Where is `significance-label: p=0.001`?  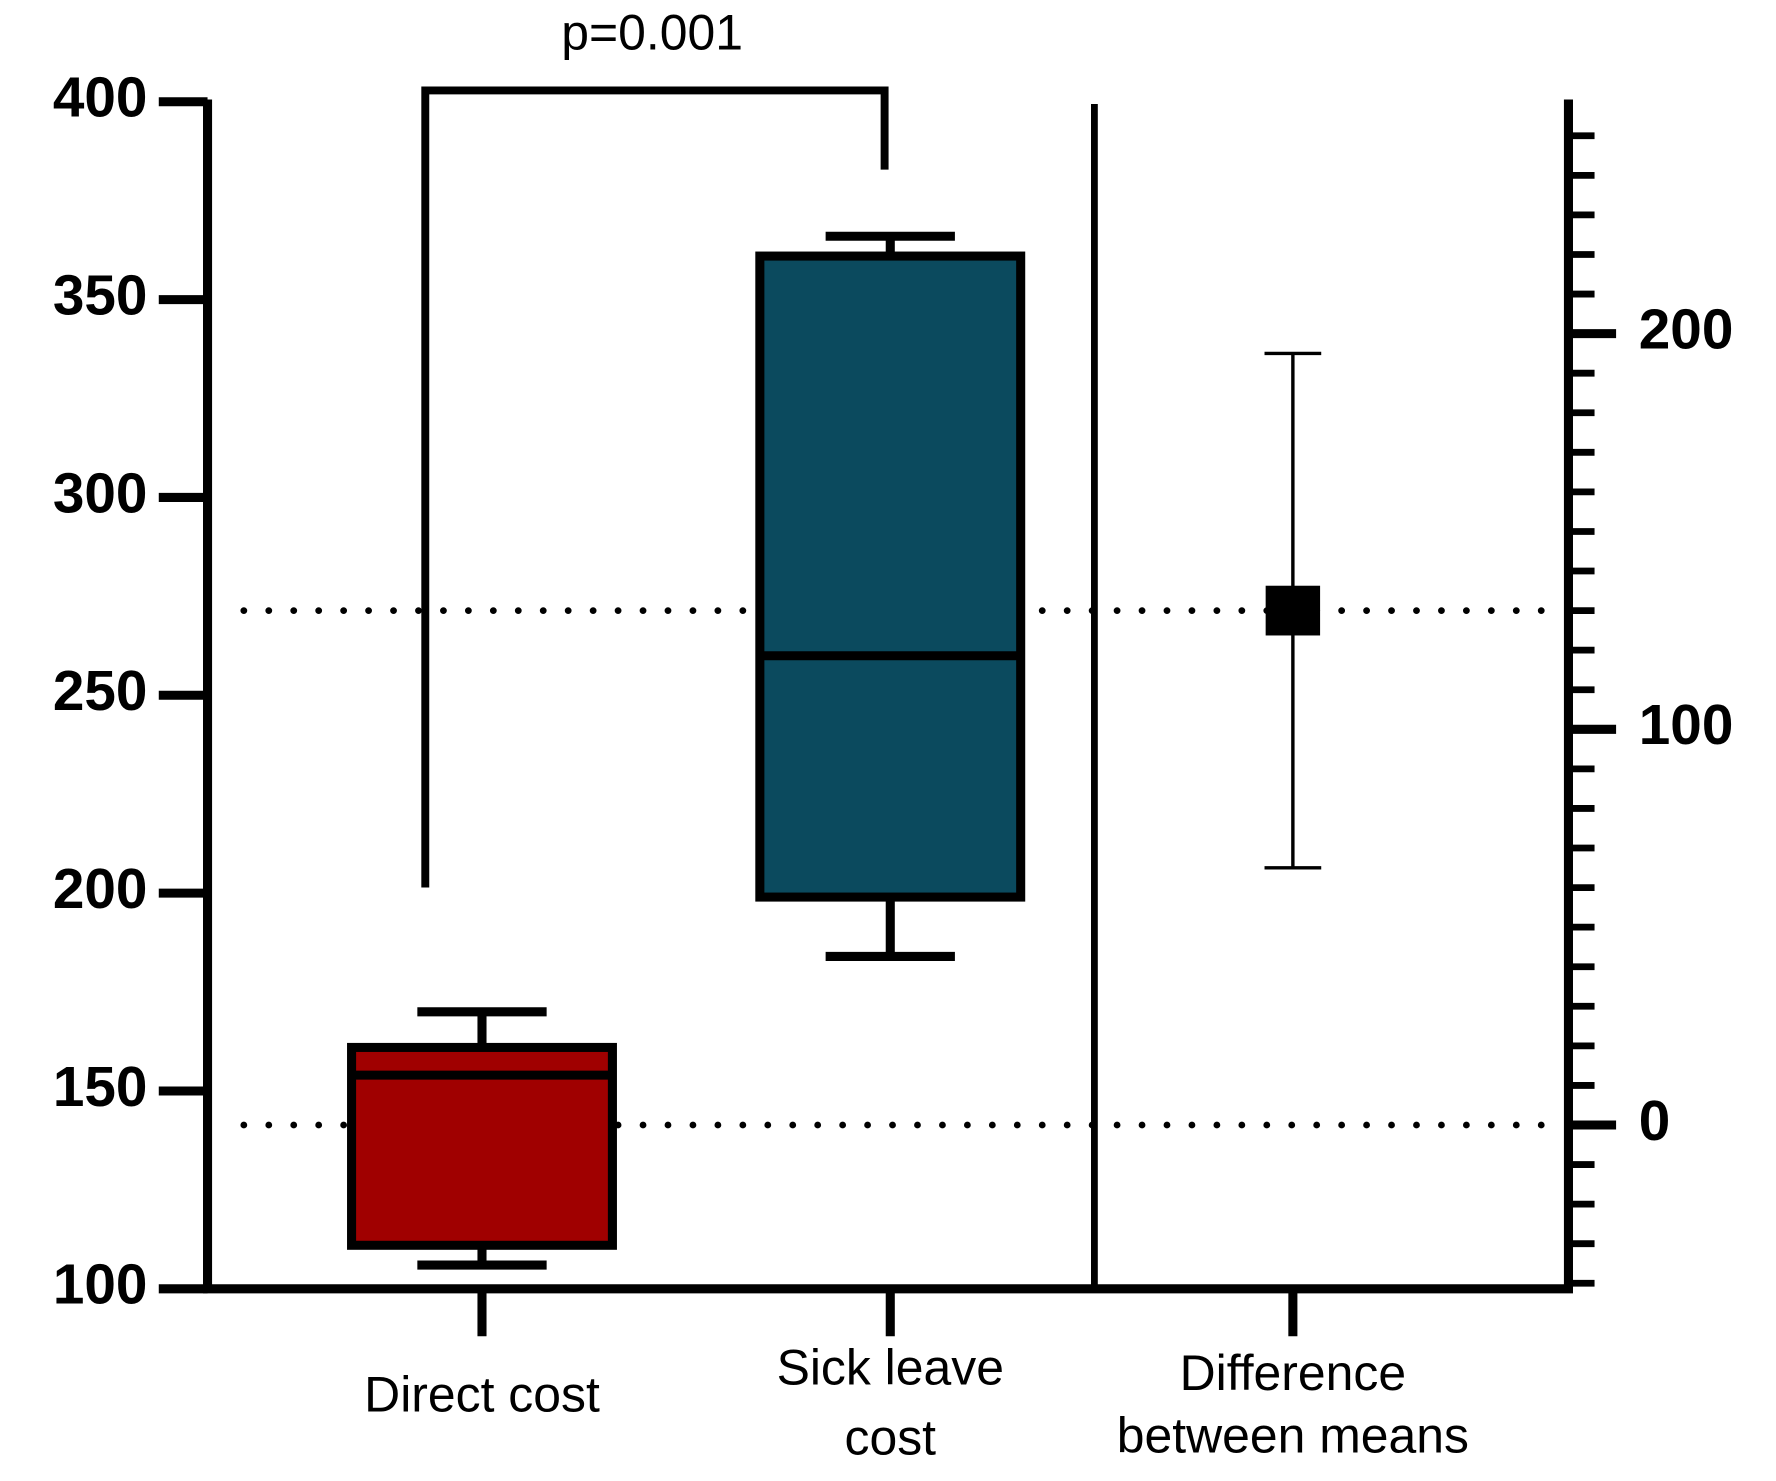 significance-label: p=0.001 is located at coordinates (652, 32).